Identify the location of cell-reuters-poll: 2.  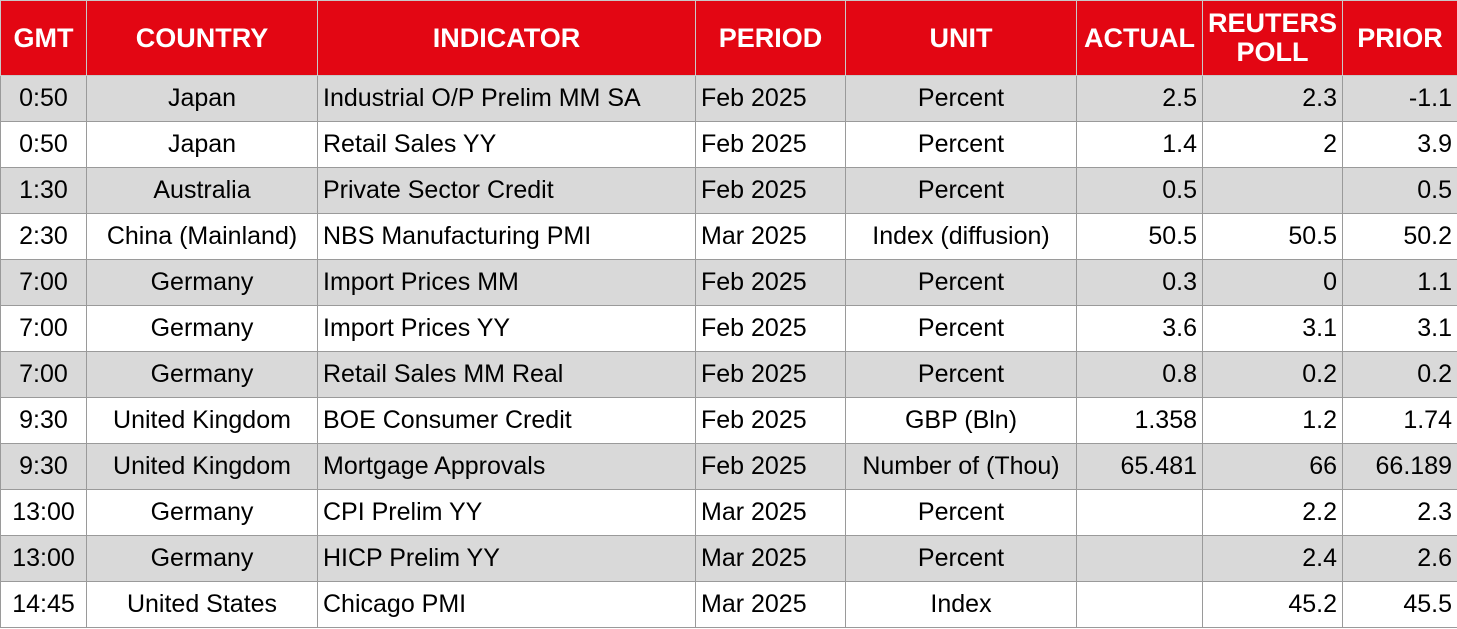
(1272, 144).